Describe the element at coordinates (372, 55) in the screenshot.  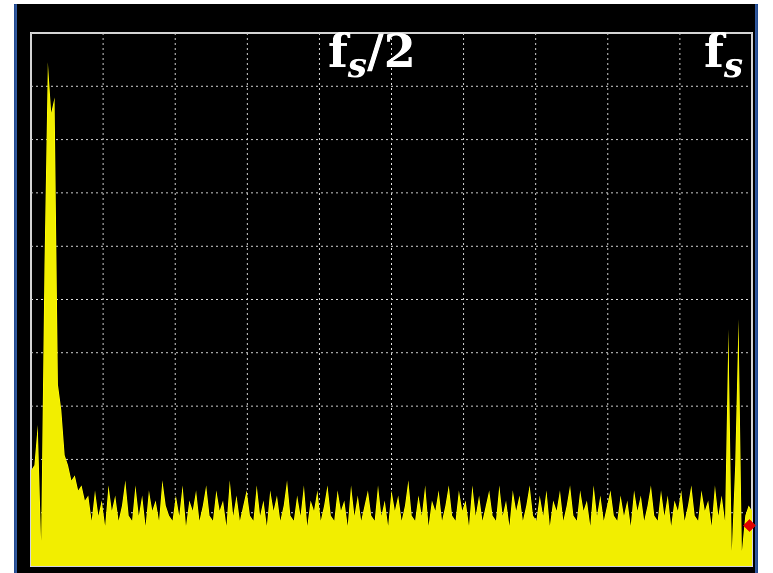
I see `annotation: f$_{s}$/2` at that location.